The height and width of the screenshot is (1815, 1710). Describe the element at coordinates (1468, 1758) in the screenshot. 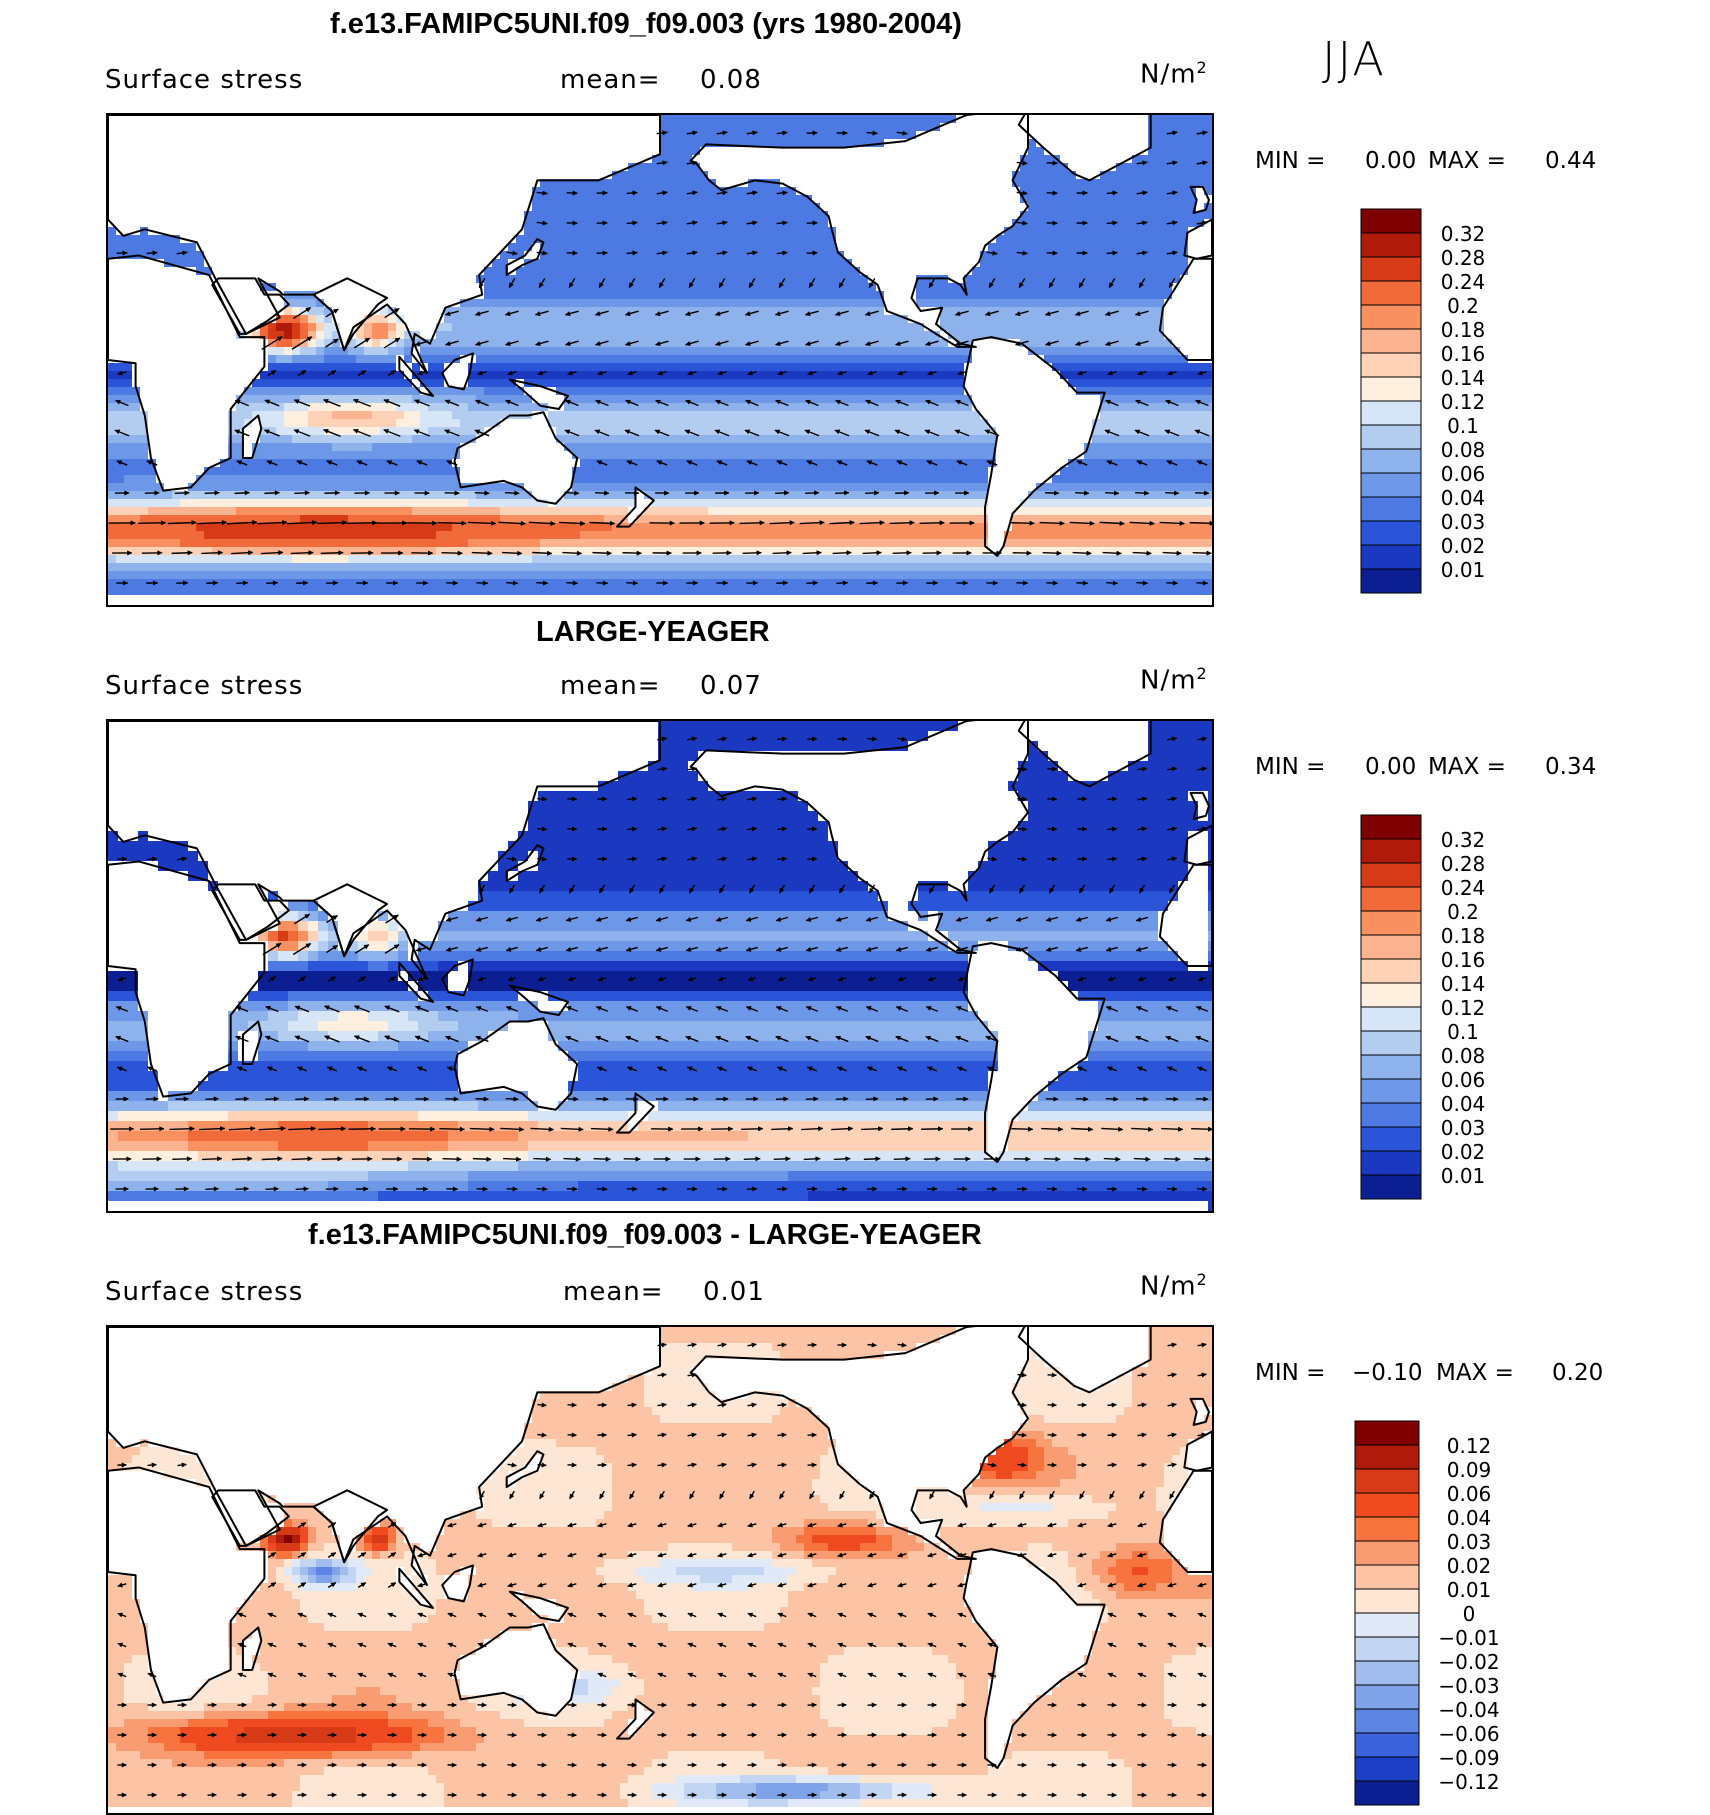

I see `colorbar-tick-label: −0.09` at that location.